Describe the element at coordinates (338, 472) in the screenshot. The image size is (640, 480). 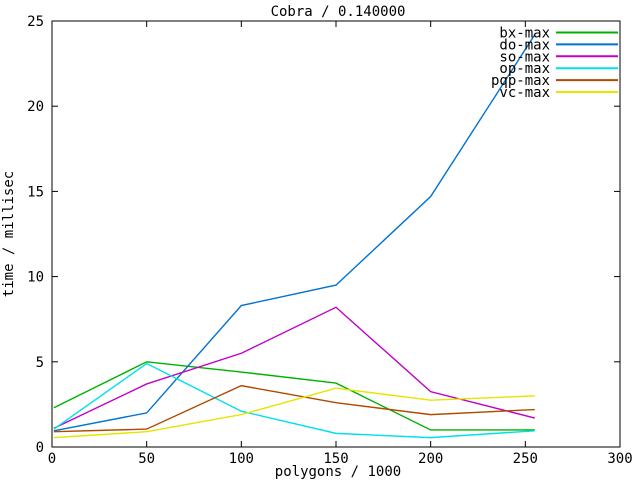
I see `x-axis-label: polygons / 1000` at that location.